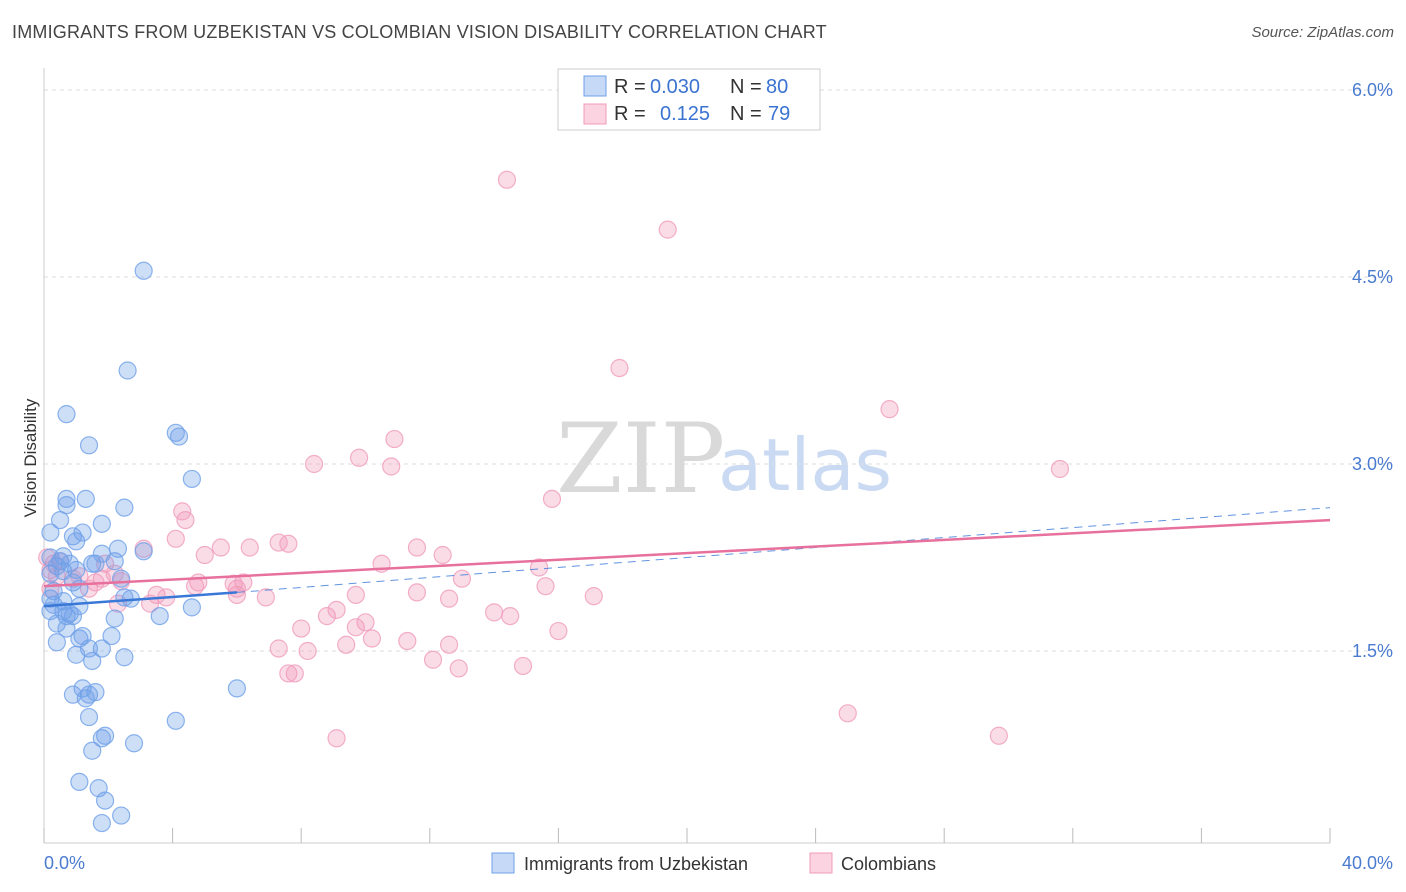  Describe the element at coordinates (675, 87) in the screenshot. I see `legend-r-value-1: 0.030` at that location.